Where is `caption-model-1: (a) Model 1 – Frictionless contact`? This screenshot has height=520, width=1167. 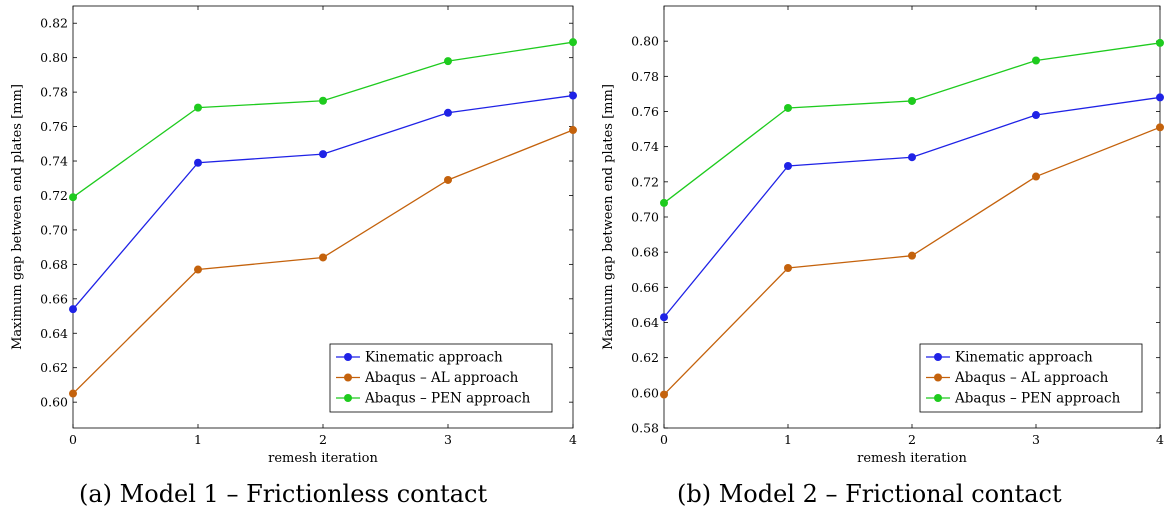
caption-model-1: (a) Model 1 – Frictionless contact is located at coordinates (283, 494).